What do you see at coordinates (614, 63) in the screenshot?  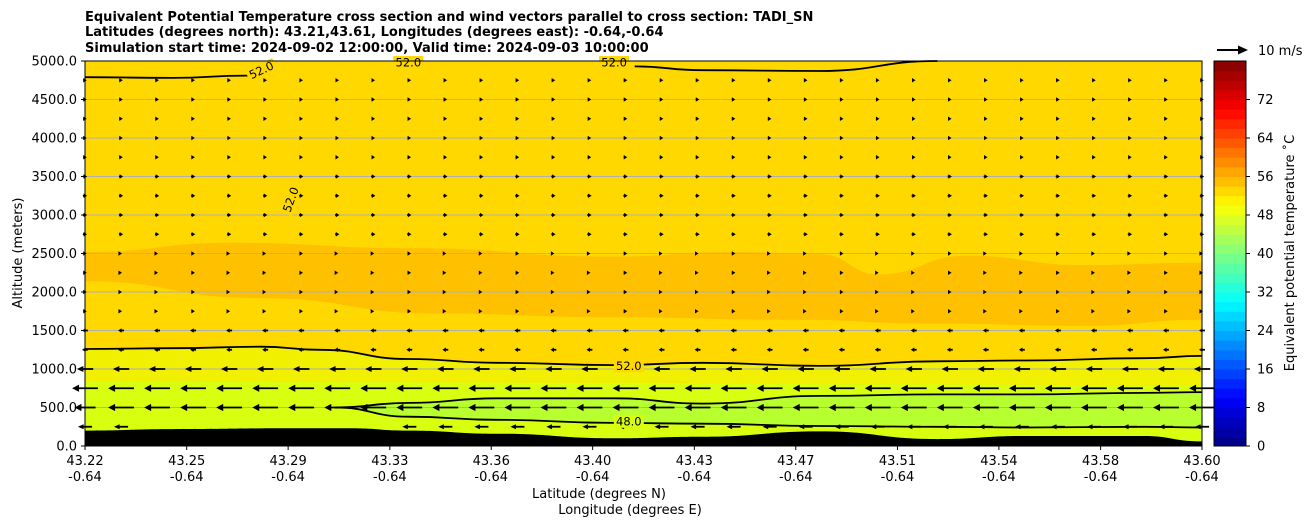 I see `contour-label-2: 52.0` at bounding box center [614, 63].